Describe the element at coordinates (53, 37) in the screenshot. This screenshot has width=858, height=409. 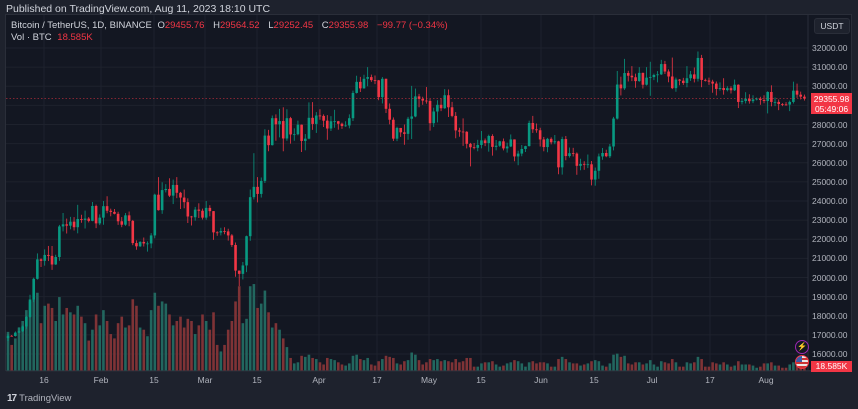
I see `volume-legend: Vol · BTC 18.585K` at that location.